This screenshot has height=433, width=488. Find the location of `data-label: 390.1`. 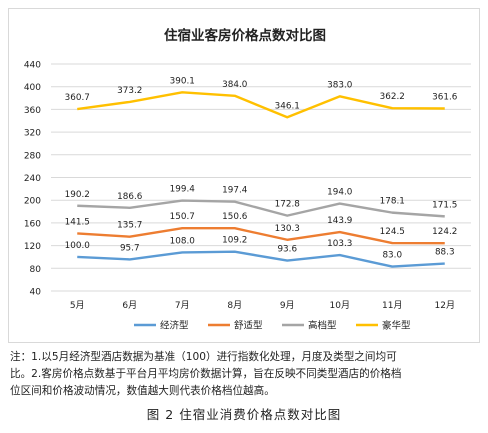

data-label: 390.1 is located at coordinates (182, 81).